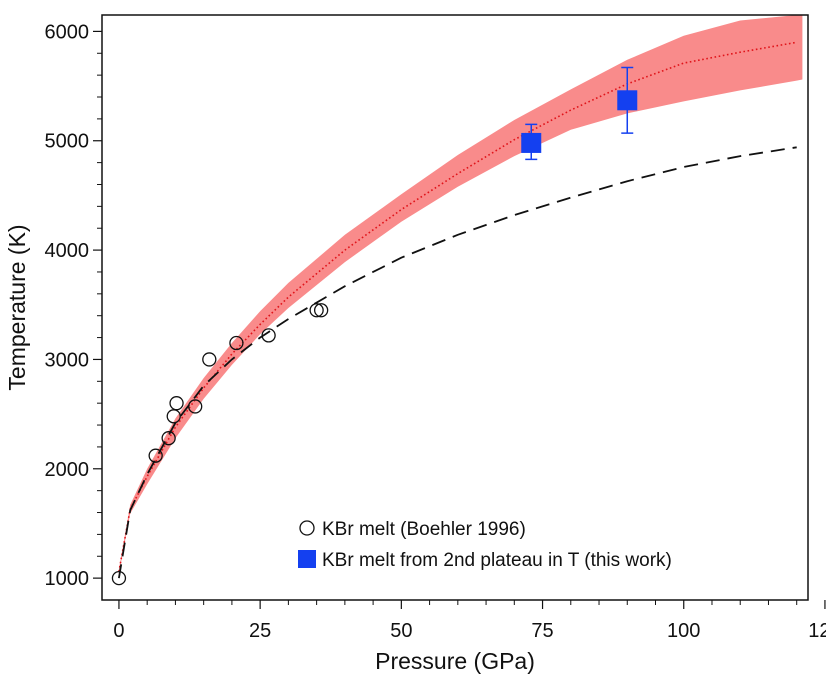 The height and width of the screenshot is (677, 826). Describe the element at coordinates (73, 305) in the screenshot. I see `y-axis: 1000 2000 3000 4000 5000 6000` at that location.